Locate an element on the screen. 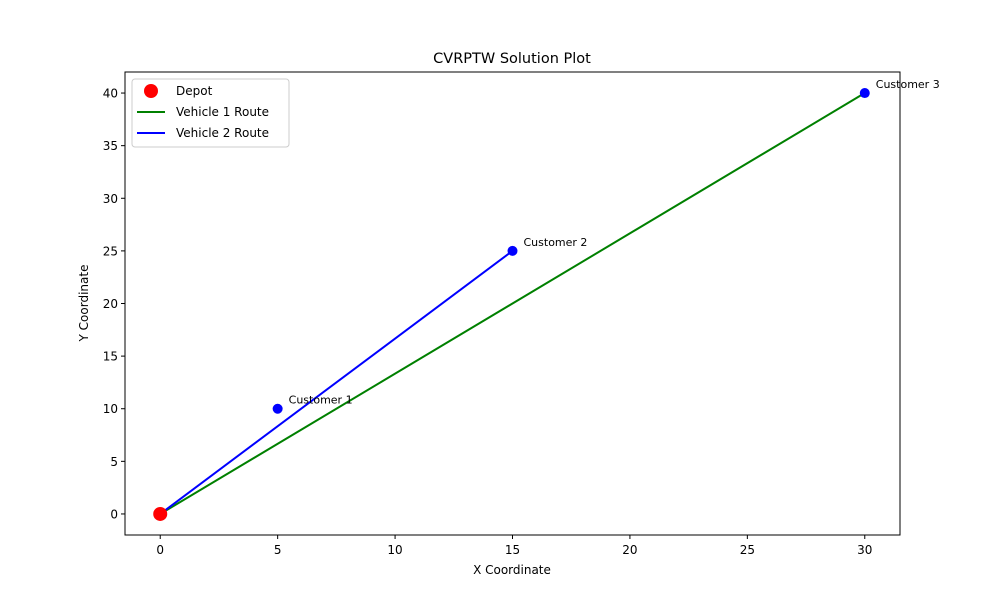 The height and width of the screenshot is (604, 1000). customer-label: Customer 2 is located at coordinates (556, 242).